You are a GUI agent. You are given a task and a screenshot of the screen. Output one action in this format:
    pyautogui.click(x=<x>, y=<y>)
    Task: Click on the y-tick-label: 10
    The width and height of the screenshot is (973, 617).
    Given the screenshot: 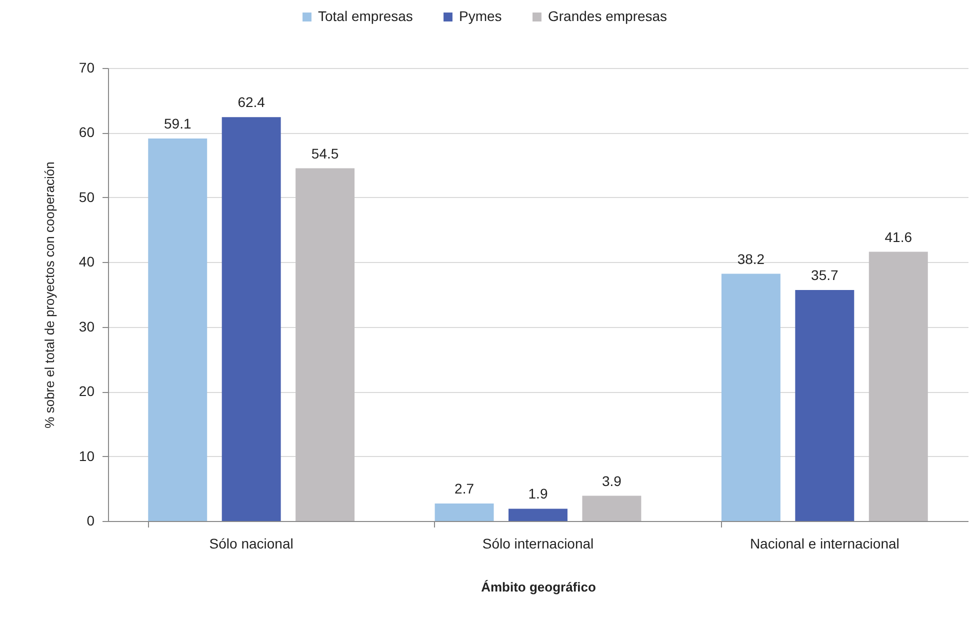 What is the action you would take?
    pyautogui.click(x=86, y=456)
    